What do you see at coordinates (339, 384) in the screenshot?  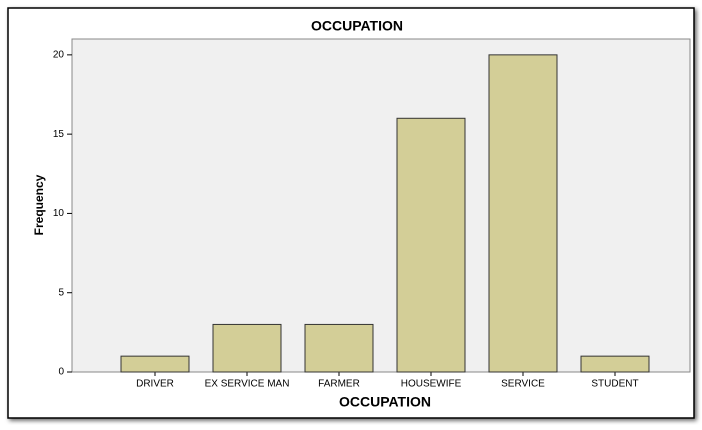 I see `x-tick-label: FARMER` at bounding box center [339, 384].